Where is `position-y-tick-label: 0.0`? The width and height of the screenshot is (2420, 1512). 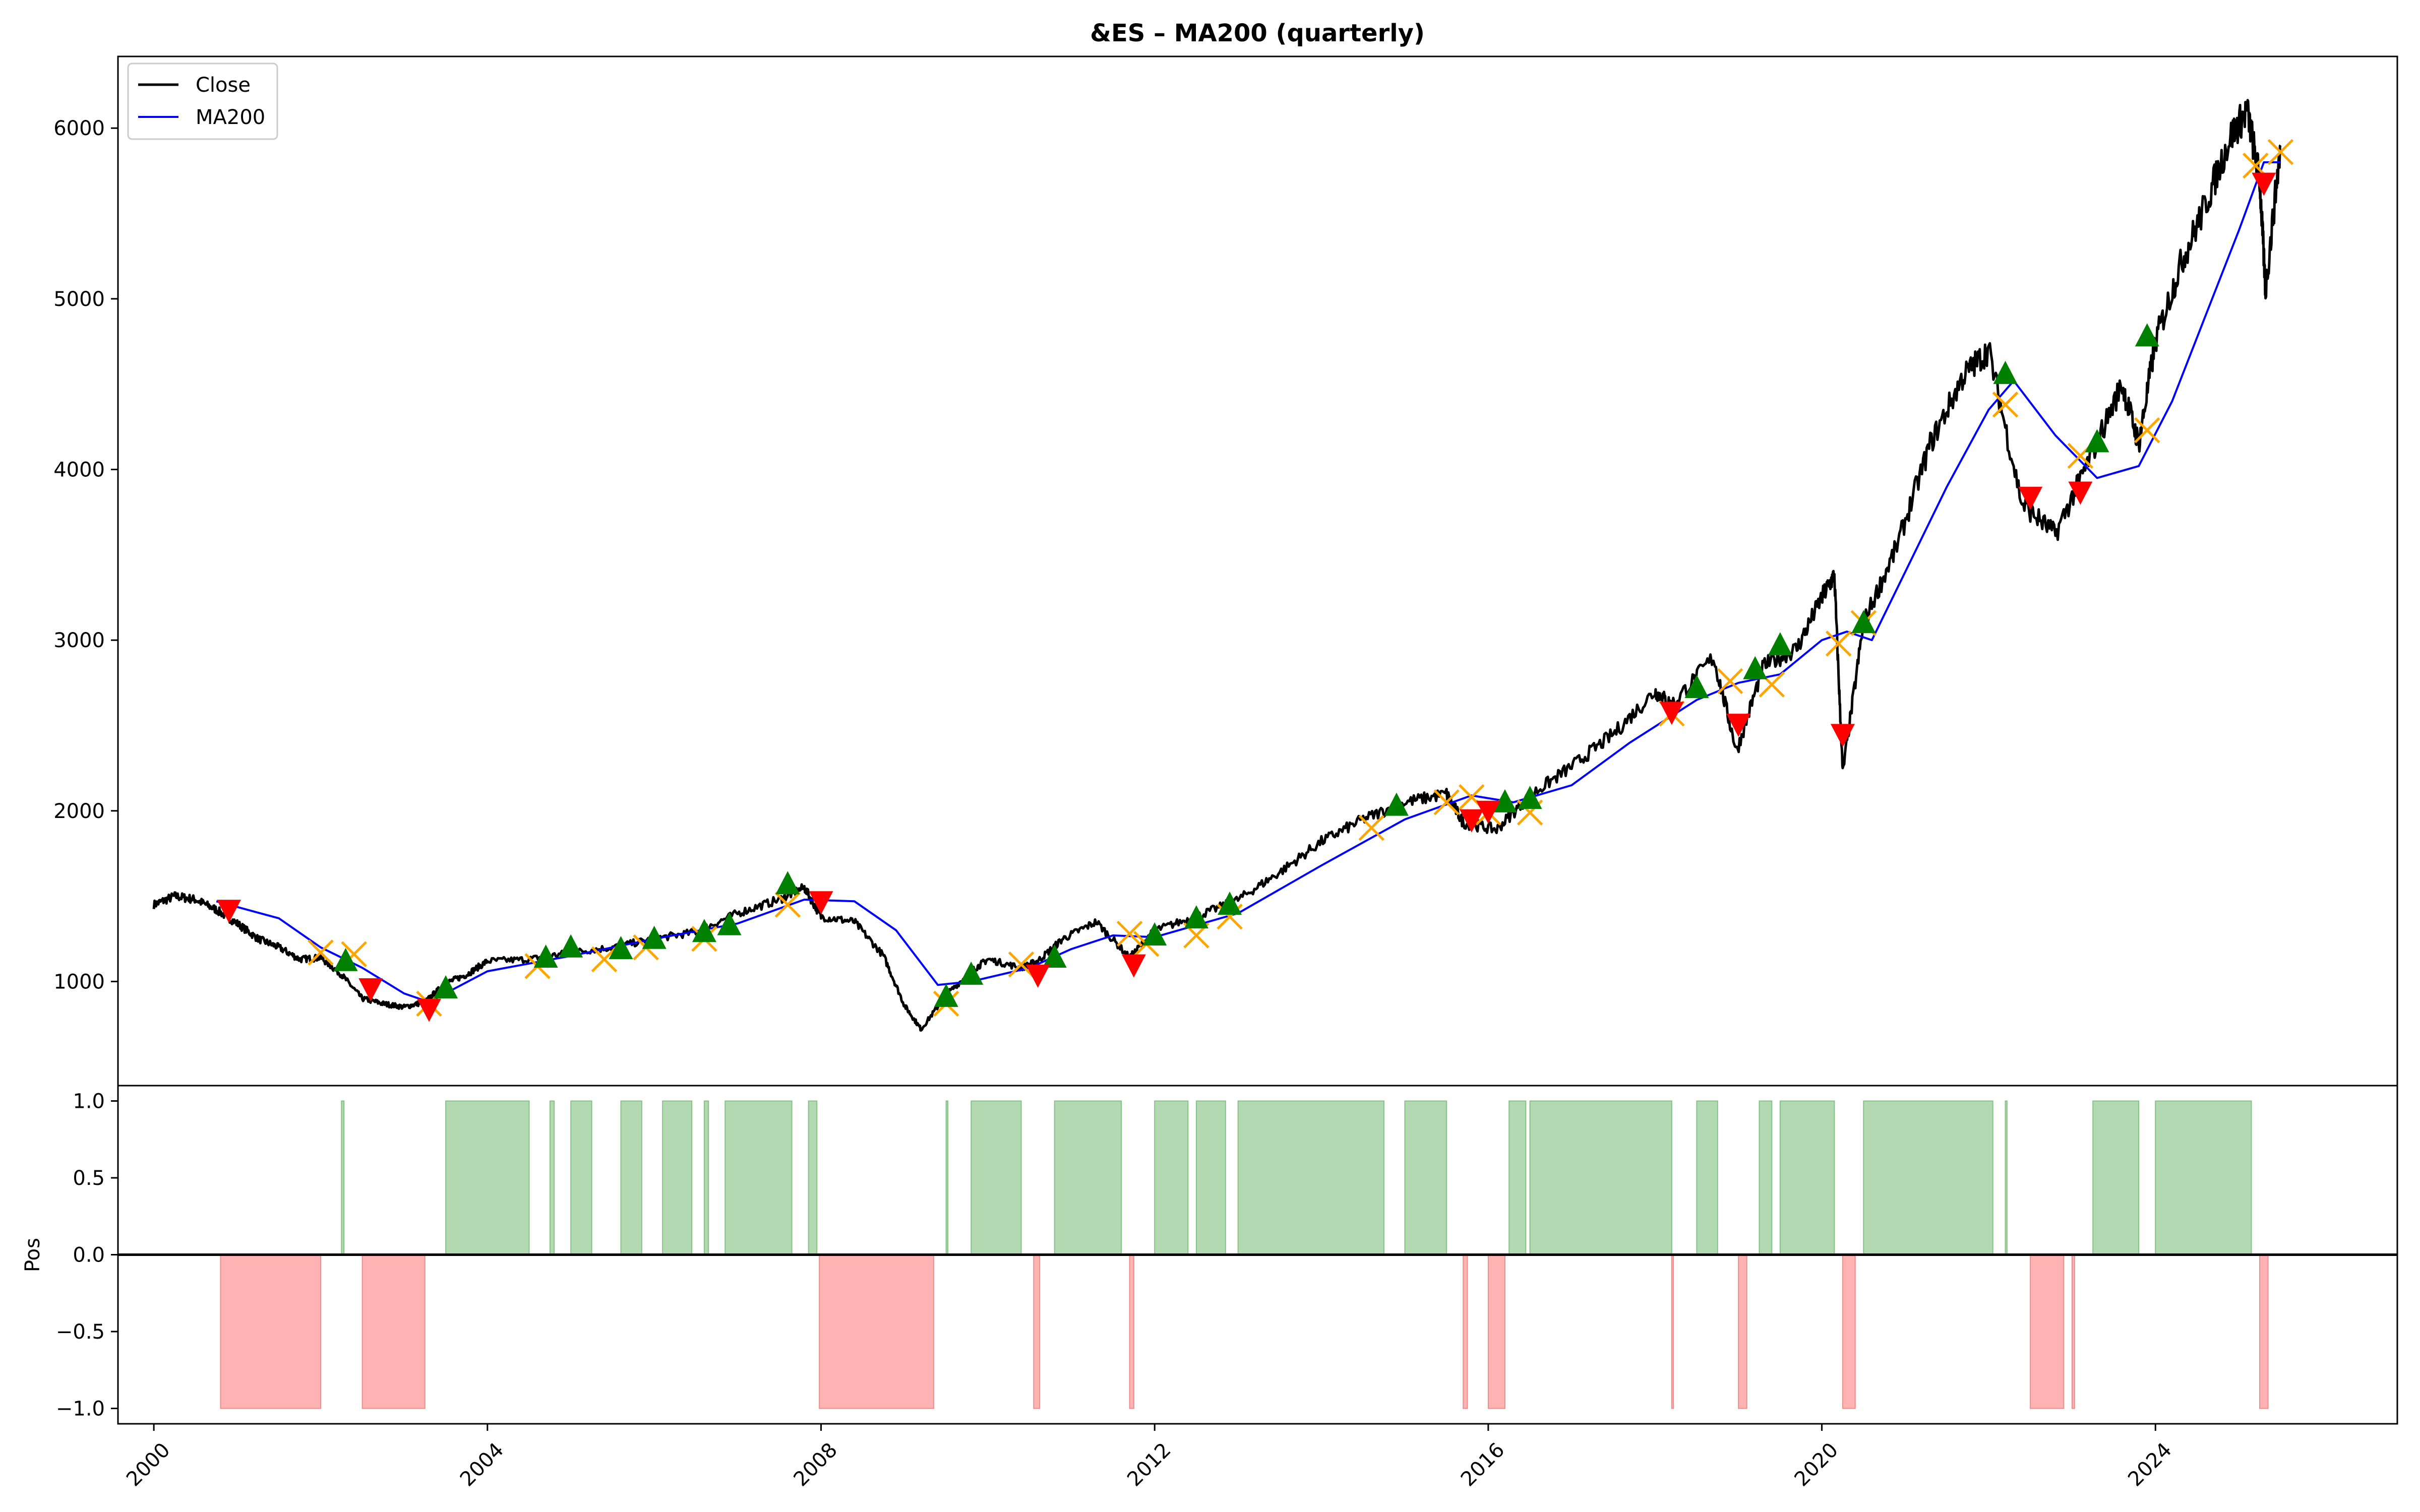
position-y-tick-label: 0.0 is located at coordinates (89, 1255).